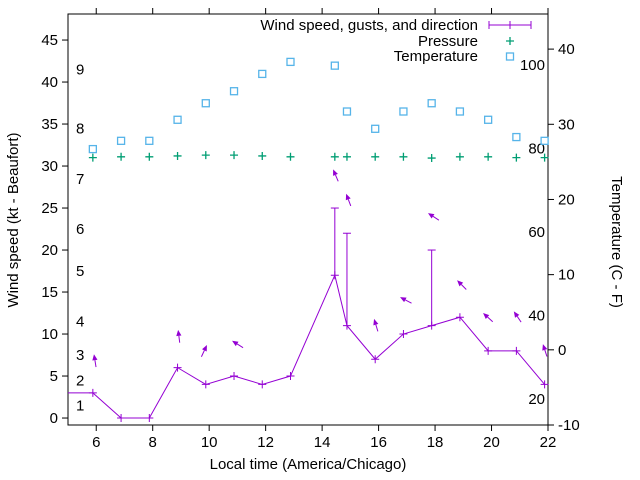 The image size is (640, 480). Describe the element at coordinates (49, 292) in the screenshot. I see `y-tick-label: 15` at that location.